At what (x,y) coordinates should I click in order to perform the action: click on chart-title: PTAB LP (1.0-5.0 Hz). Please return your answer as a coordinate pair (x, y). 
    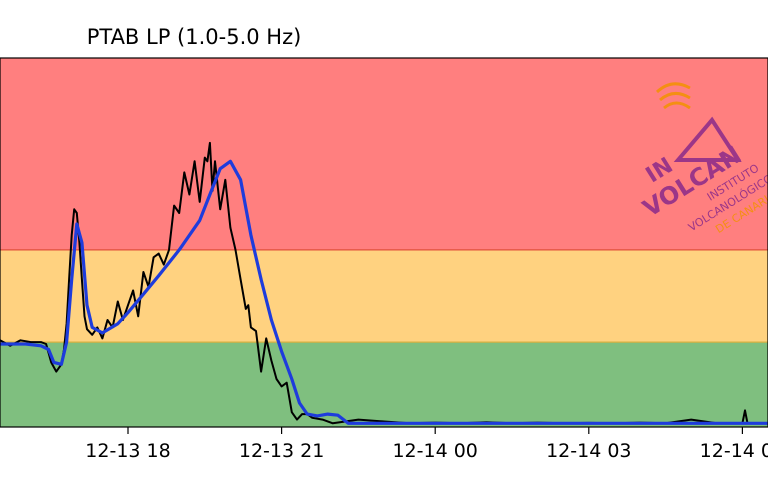
    Looking at the image, I should click on (194, 37).